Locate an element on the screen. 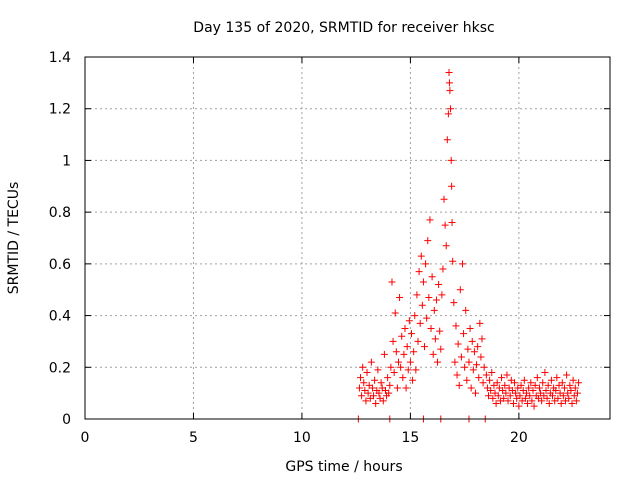 The height and width of the screenshot is (480, 640). x-tick-label: 10 is located at coordinates (302, 438).